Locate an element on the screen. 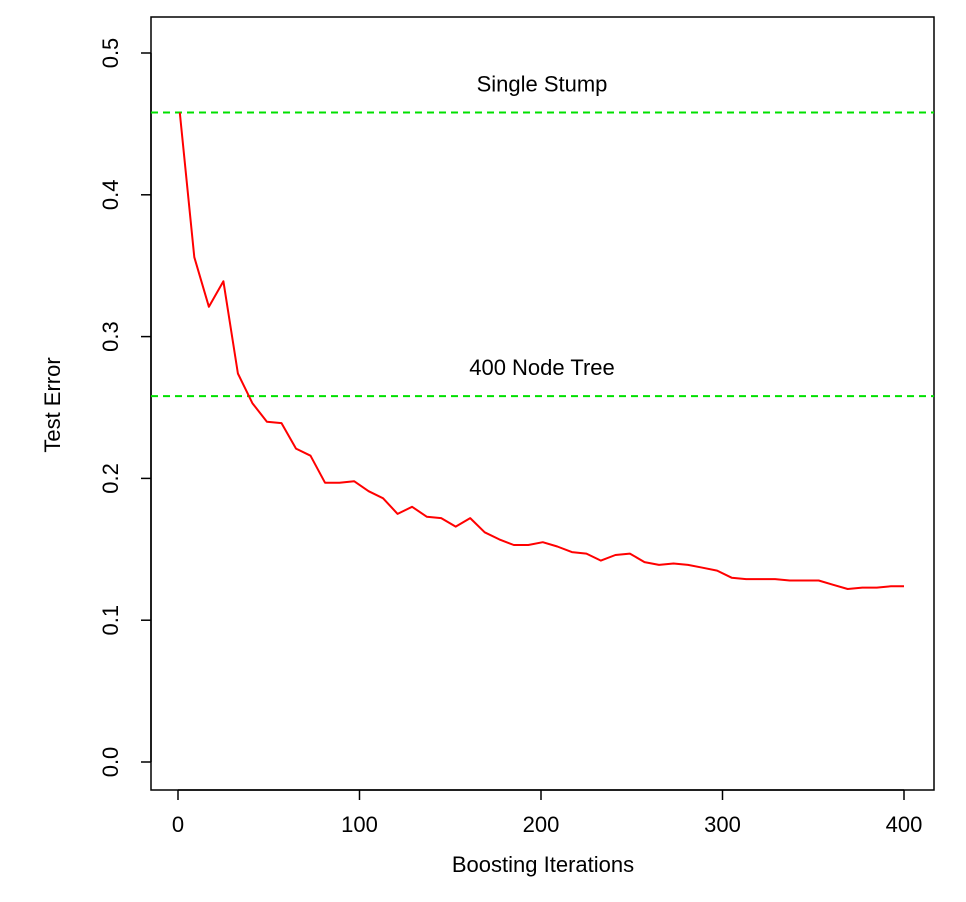 This screenshot has width=966, height=902. reference-line-label: Single Stump is located at coordinates (542, 84).